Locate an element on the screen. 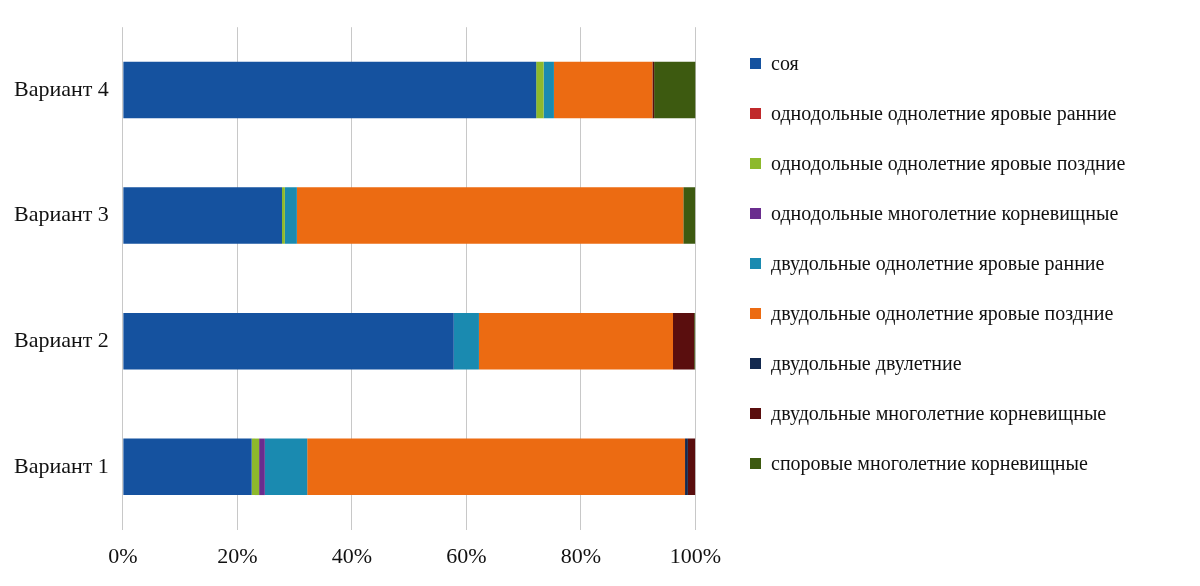  legend-label: споровые многолетние корневищные is located at coordinates (929, 463).